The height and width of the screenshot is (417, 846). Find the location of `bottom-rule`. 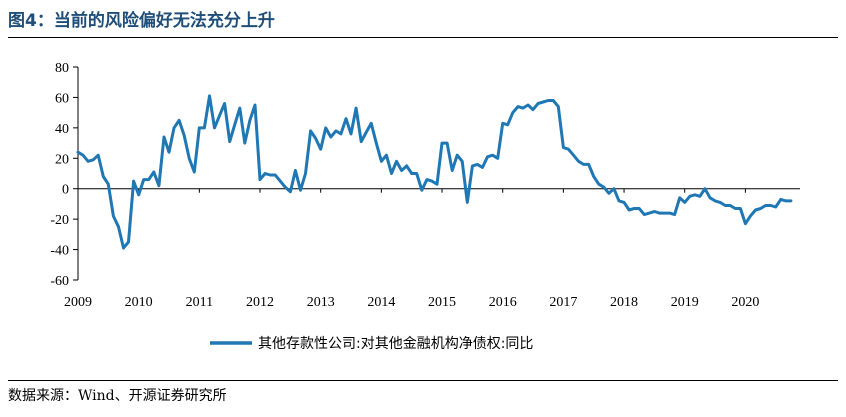

bottom-rule is located at coordinates (423, 380).